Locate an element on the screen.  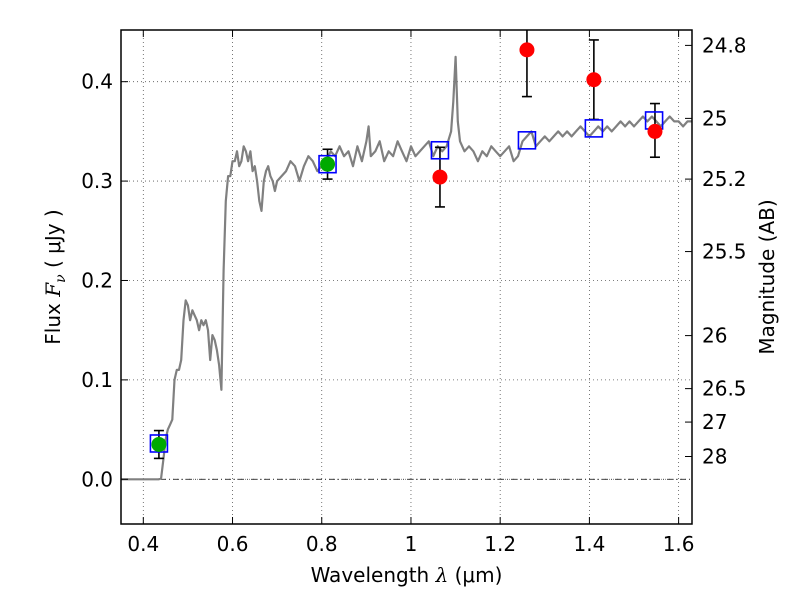
y-axis-label: Flux Fν ( μJy ) is located at coordinates (55, 276).